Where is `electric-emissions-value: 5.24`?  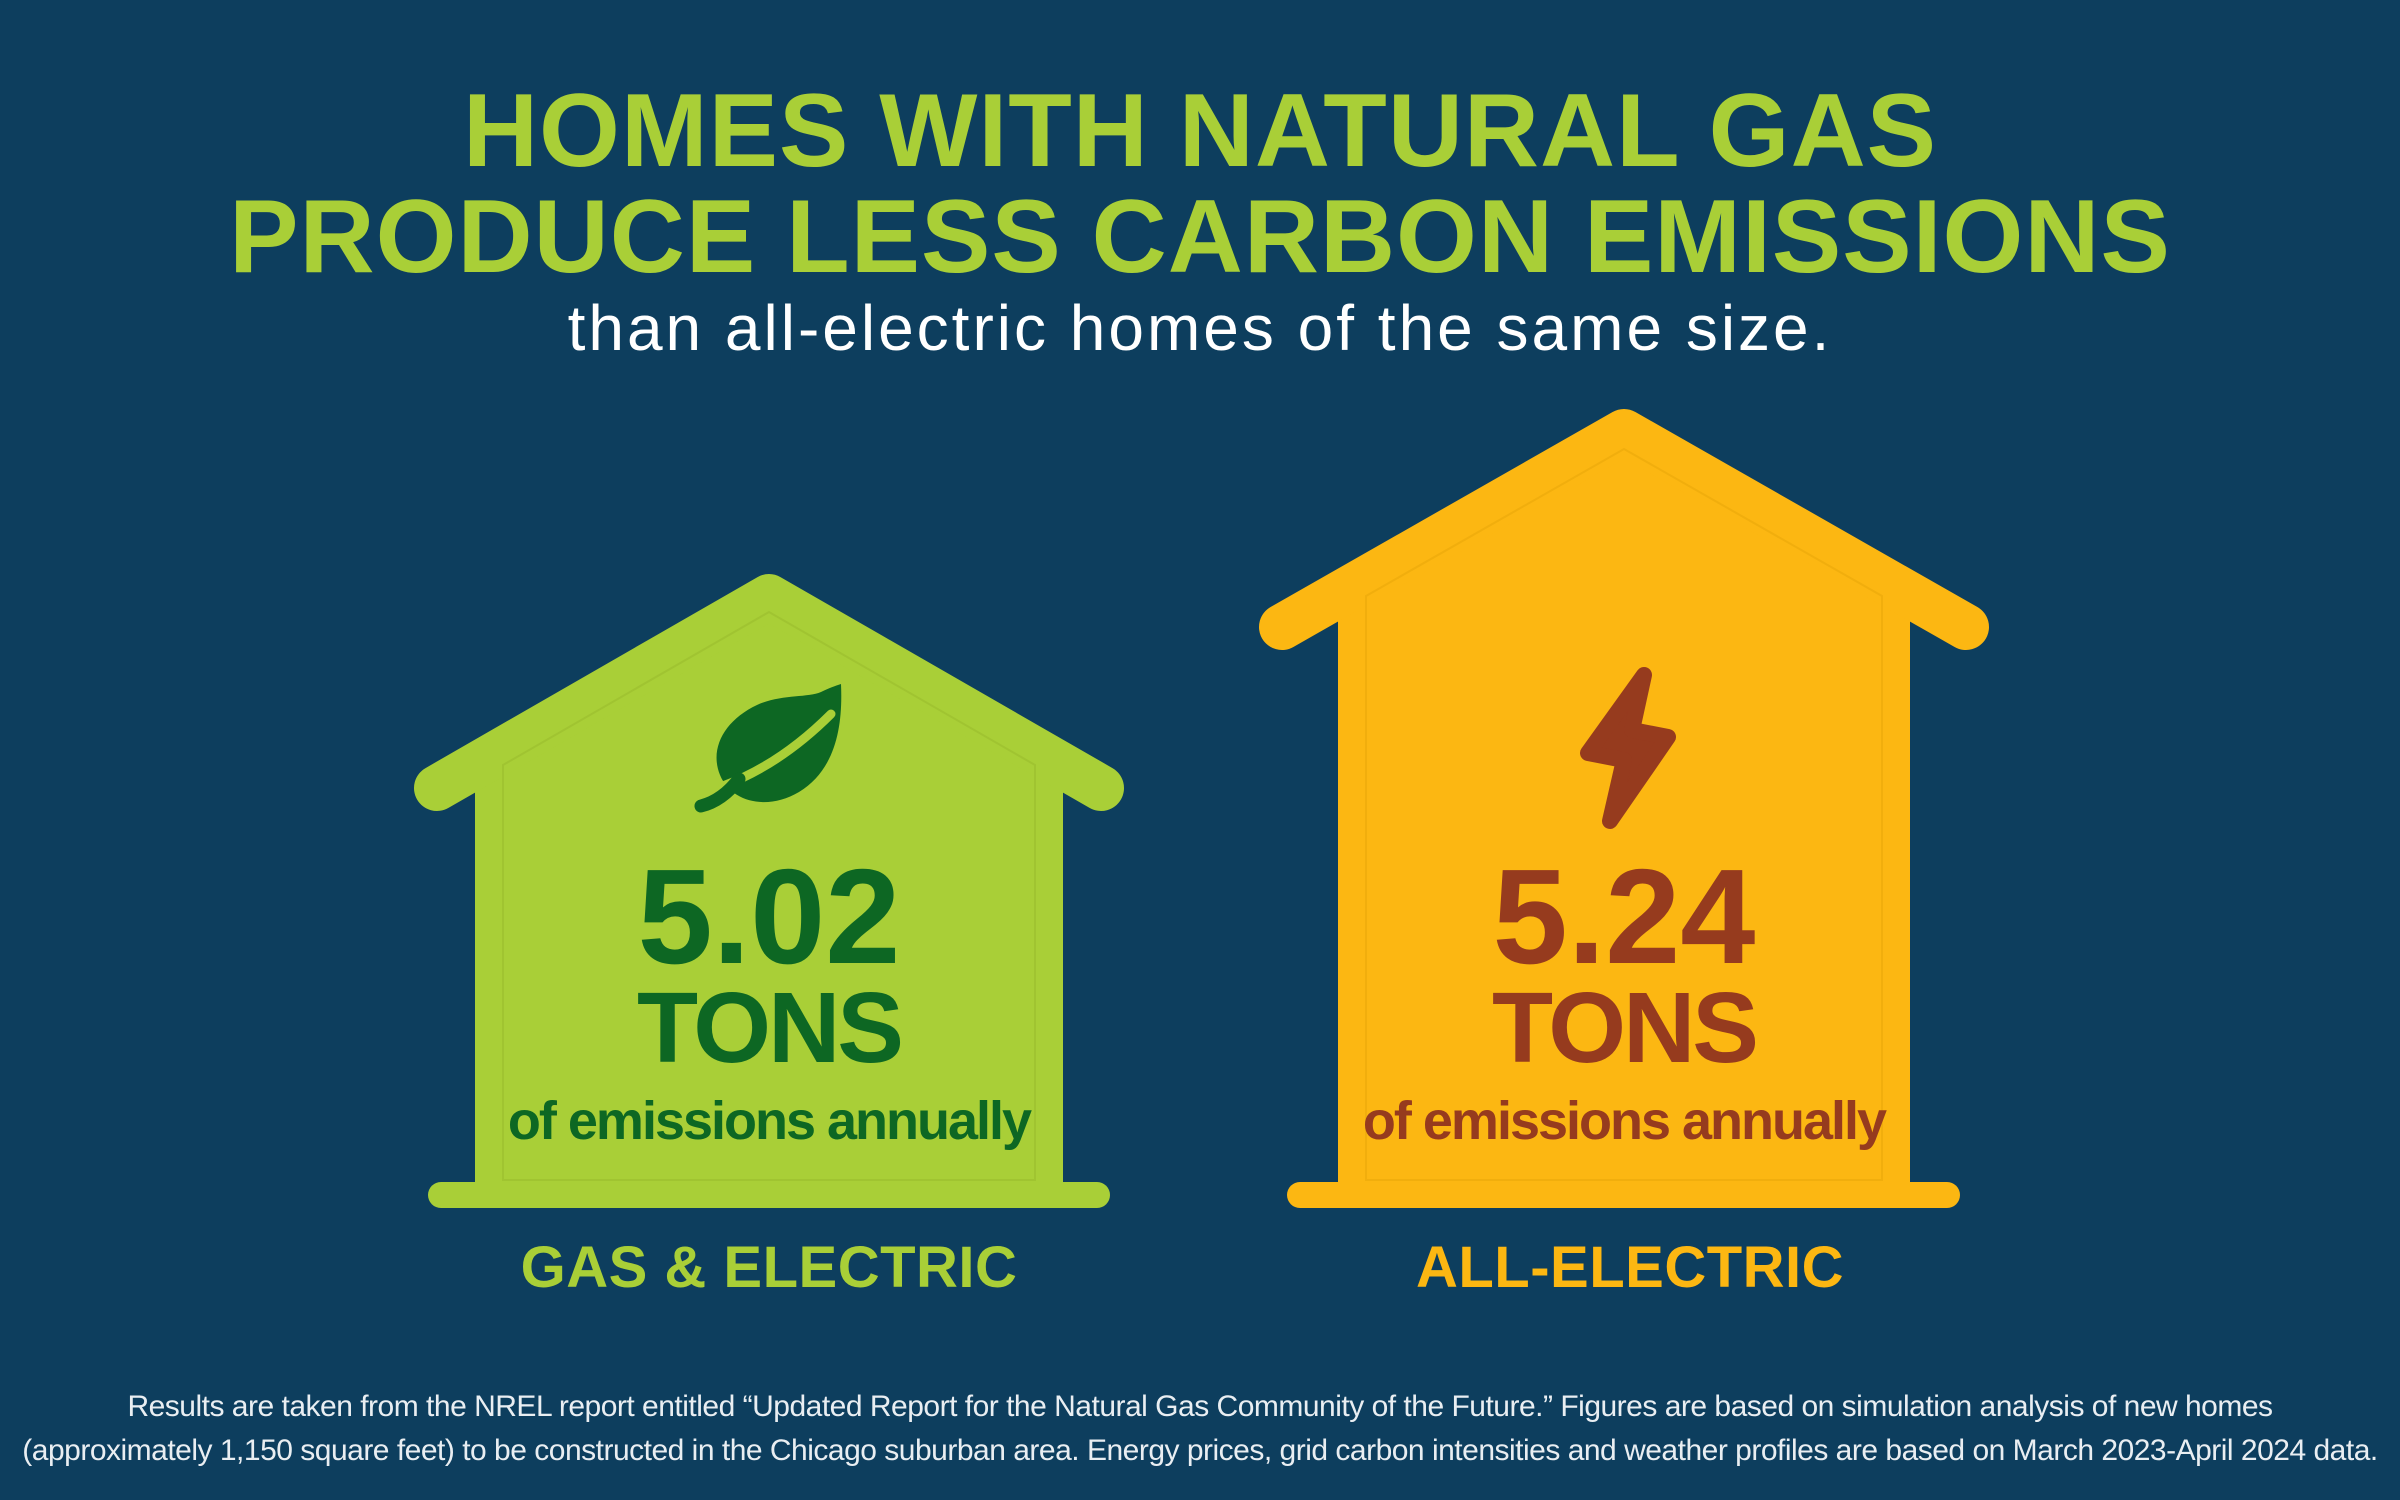 electric-emissions-value: 5.24 is located at coordinates (1624, 916).